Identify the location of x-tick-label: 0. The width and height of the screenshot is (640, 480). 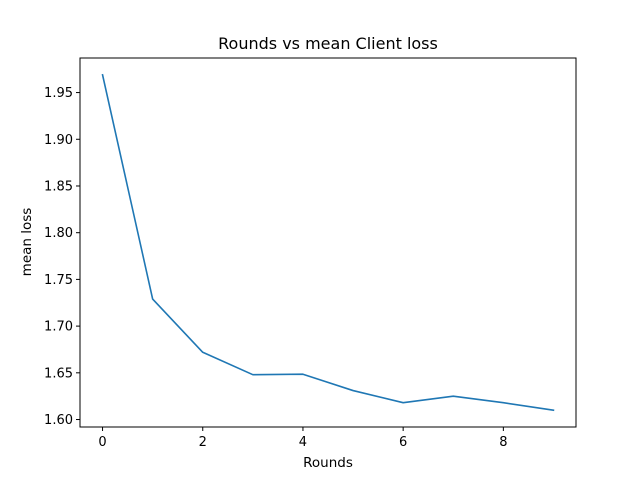
(102, 442).